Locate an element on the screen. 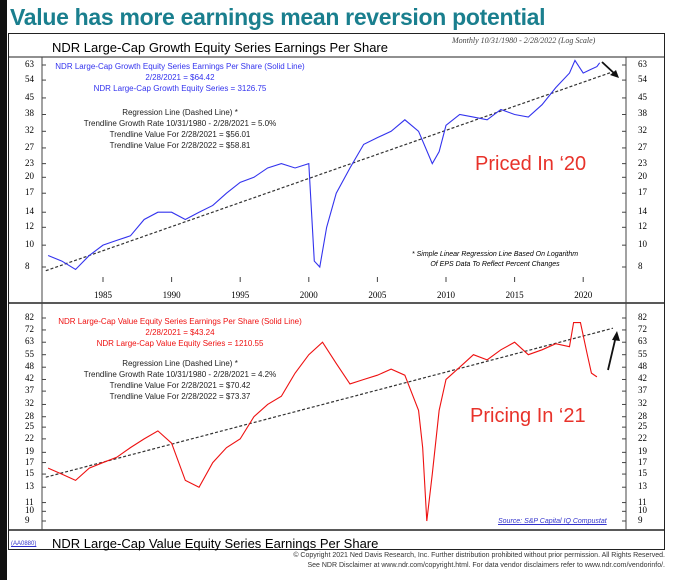 The image size is (675, 580). y-tick-label-left: 72 is located at coordinates (29, 328).